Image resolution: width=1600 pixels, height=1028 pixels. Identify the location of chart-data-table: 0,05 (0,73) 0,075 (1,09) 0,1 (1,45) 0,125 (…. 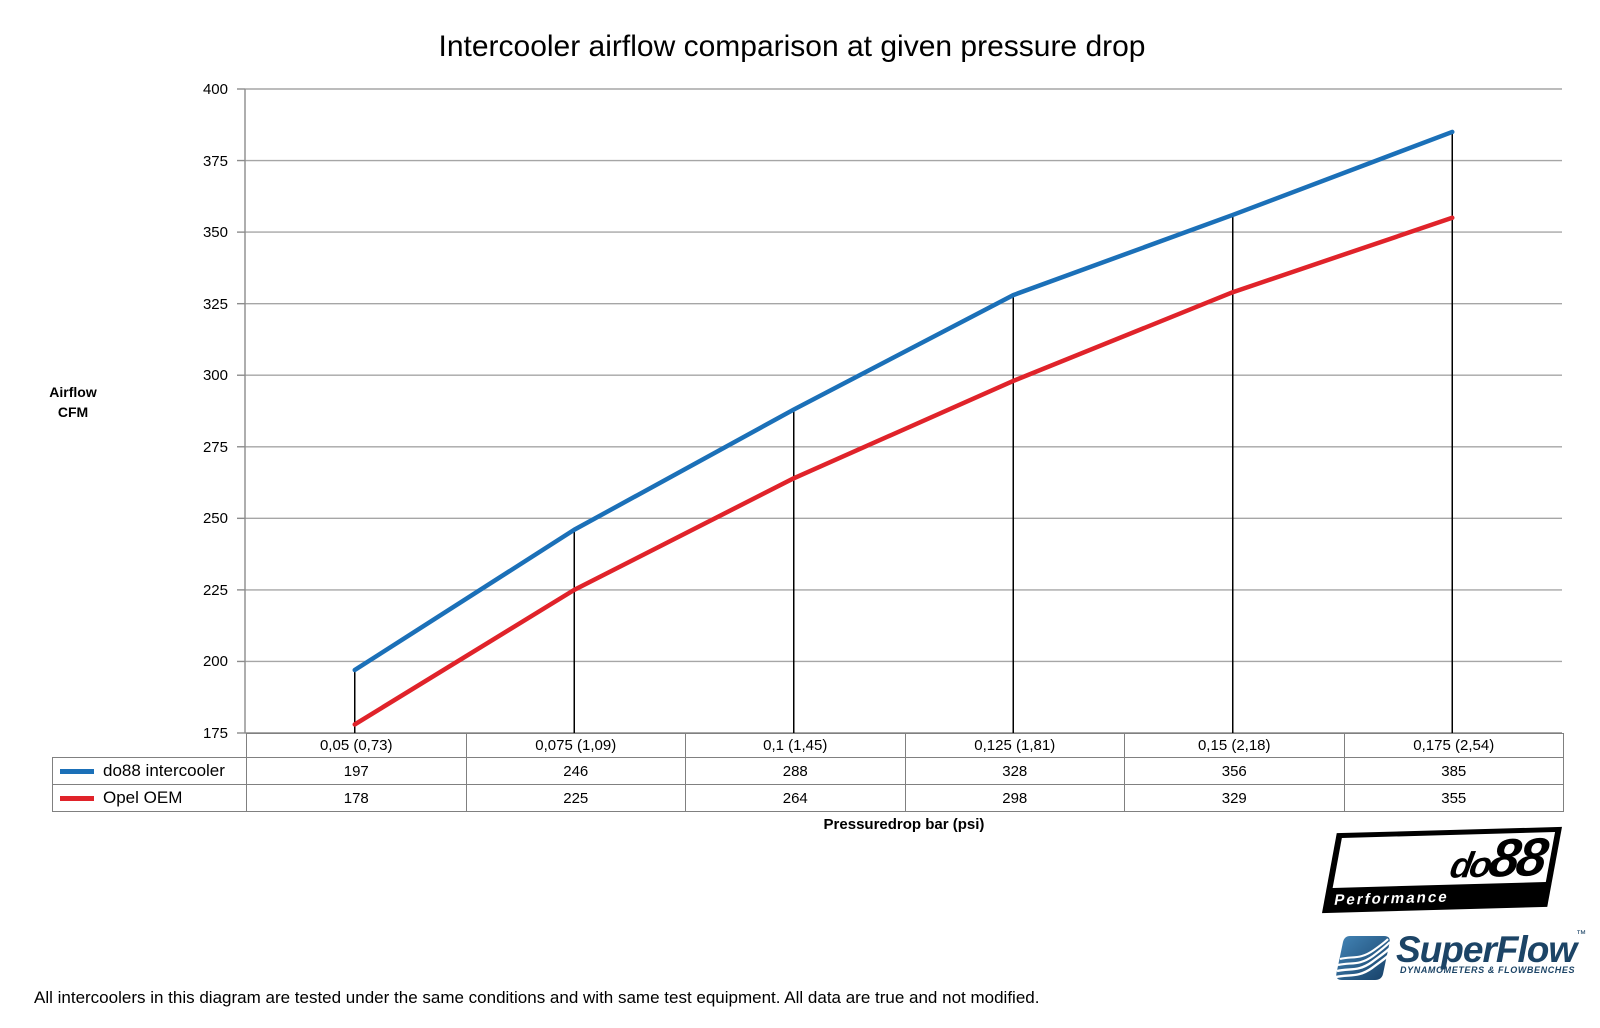
(808, 772).